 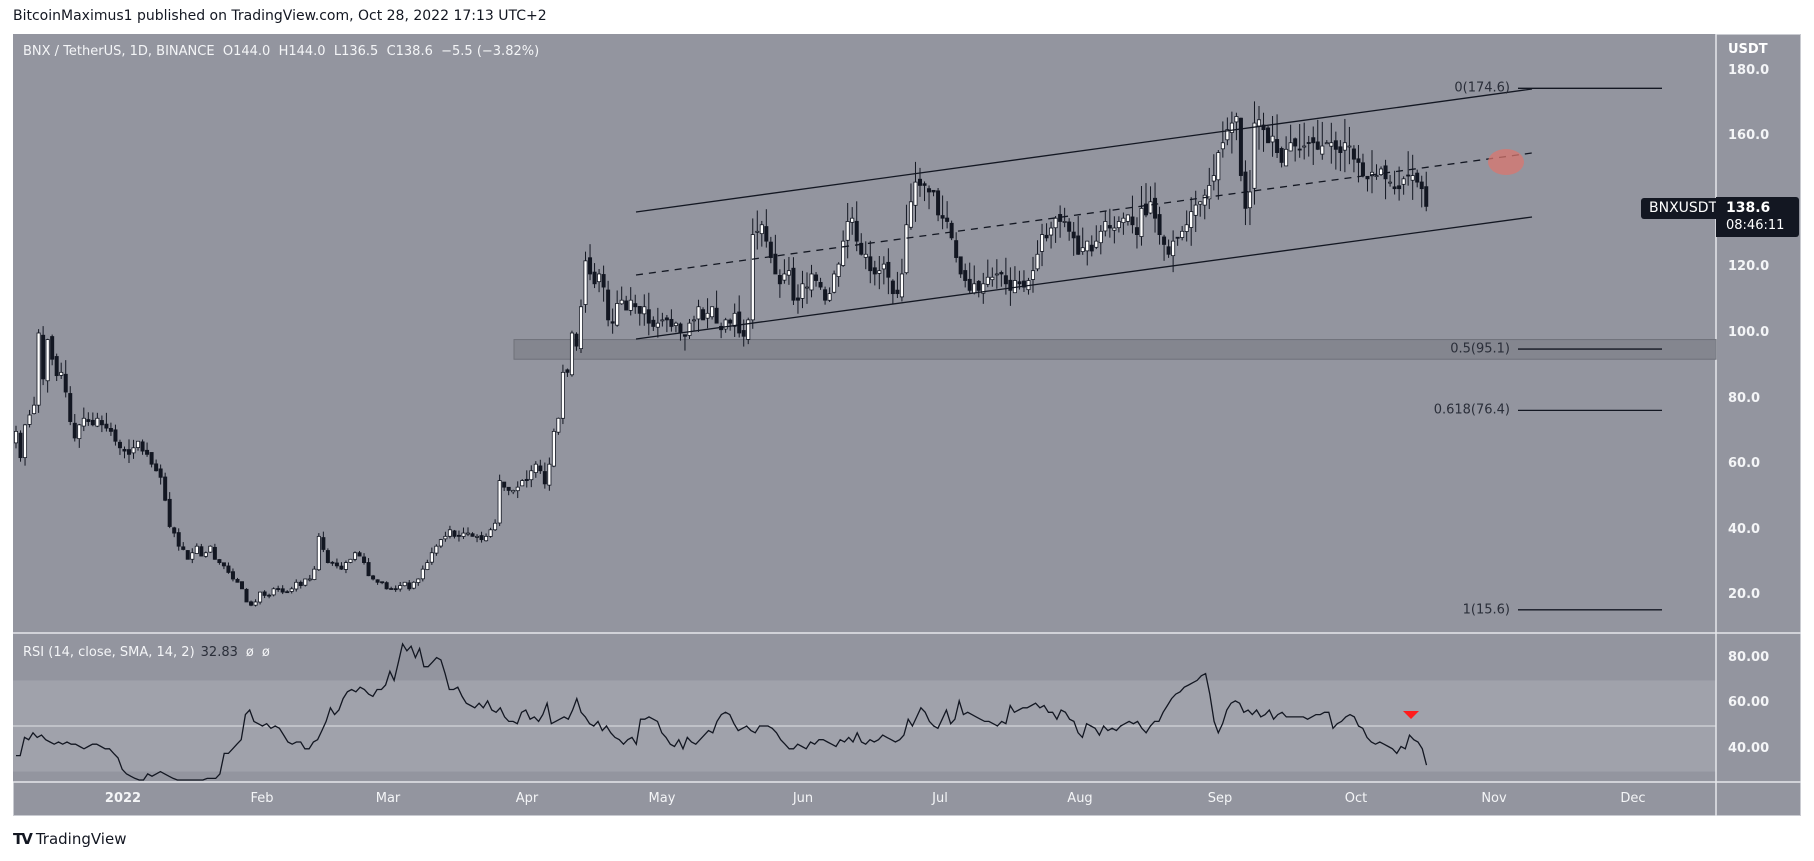 What do you see at coordinates (1744, 464) in the screenshot?
I see `price-tick: 60.0` at bounding box center [1744, 464].